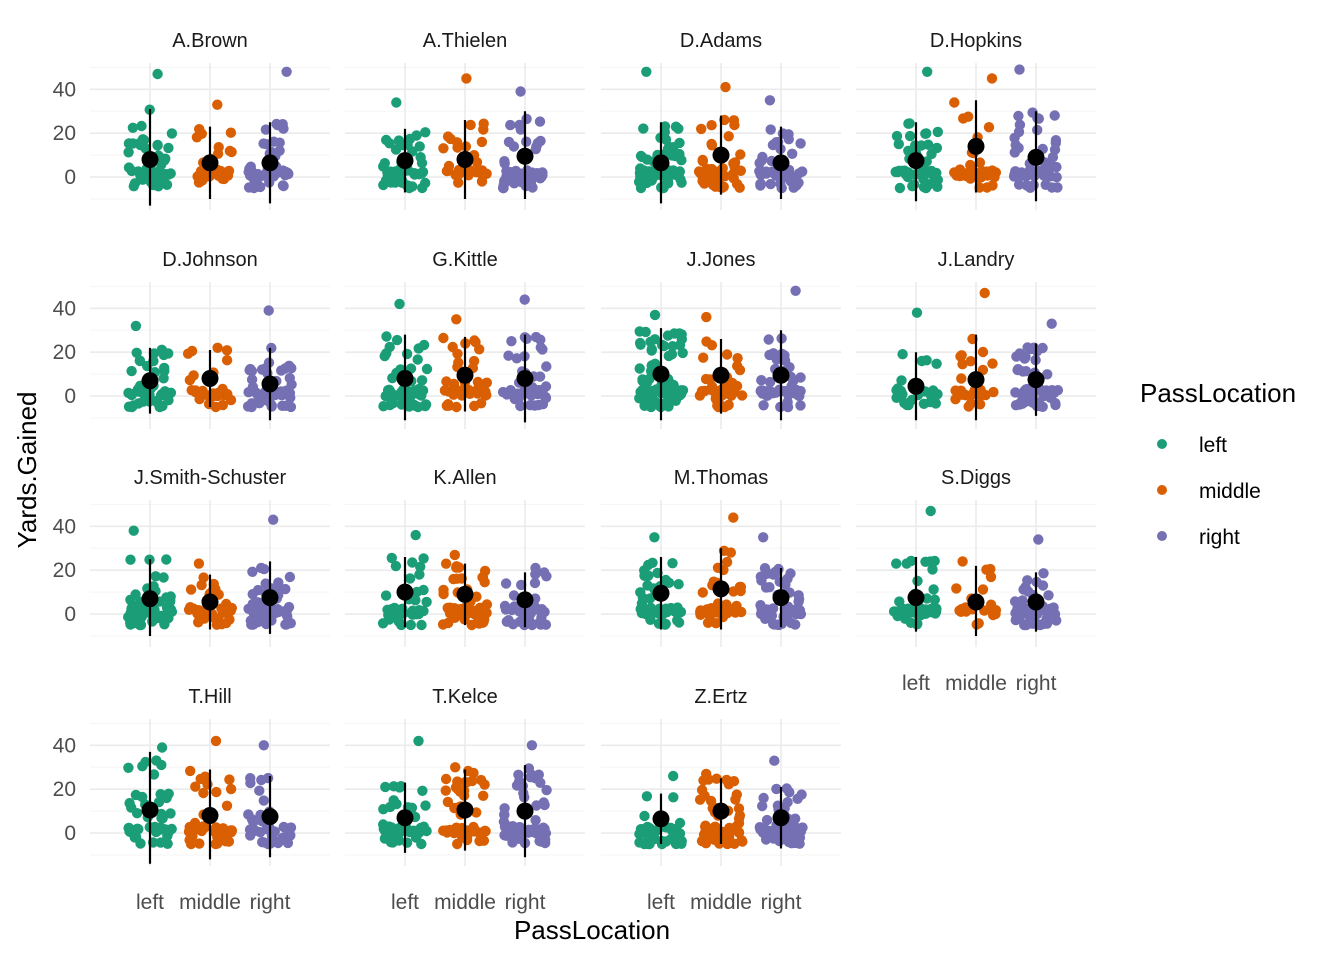  What do you see at coordinates (64, 352) in the screenshot?
I see `y-tick-label: 20` at bounding box center [64, 352].